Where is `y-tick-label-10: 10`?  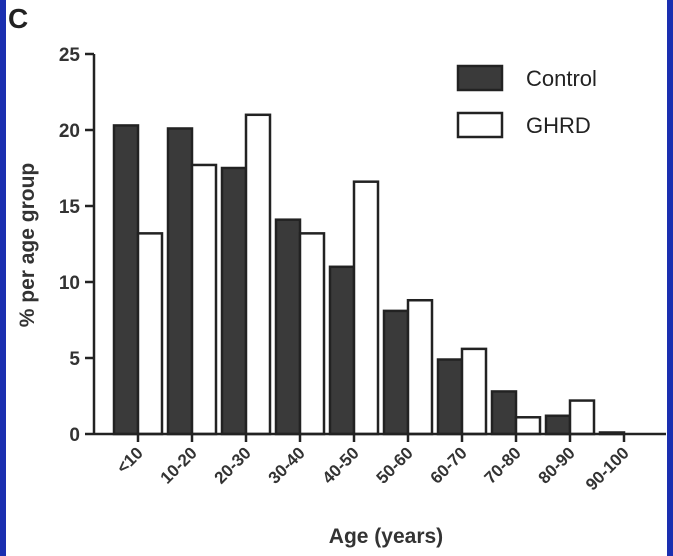 y-tick-label-10: 10 is located at coordinates (69, 283).